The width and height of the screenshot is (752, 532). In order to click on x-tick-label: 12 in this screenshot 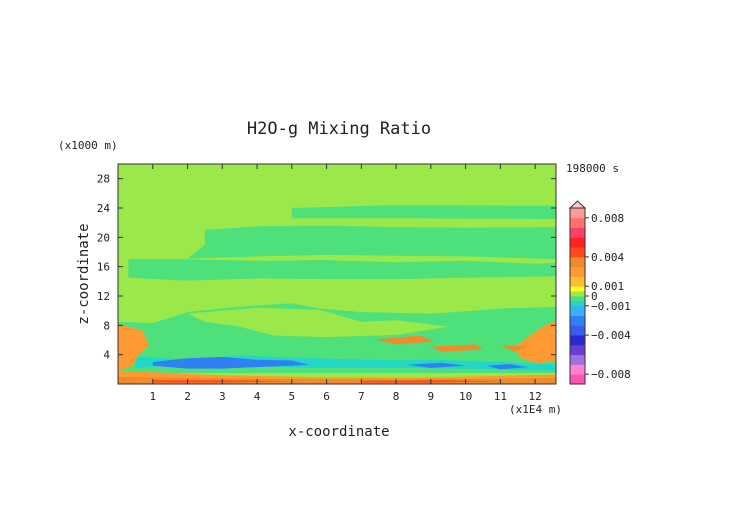, I will do `click(535, 396)`.